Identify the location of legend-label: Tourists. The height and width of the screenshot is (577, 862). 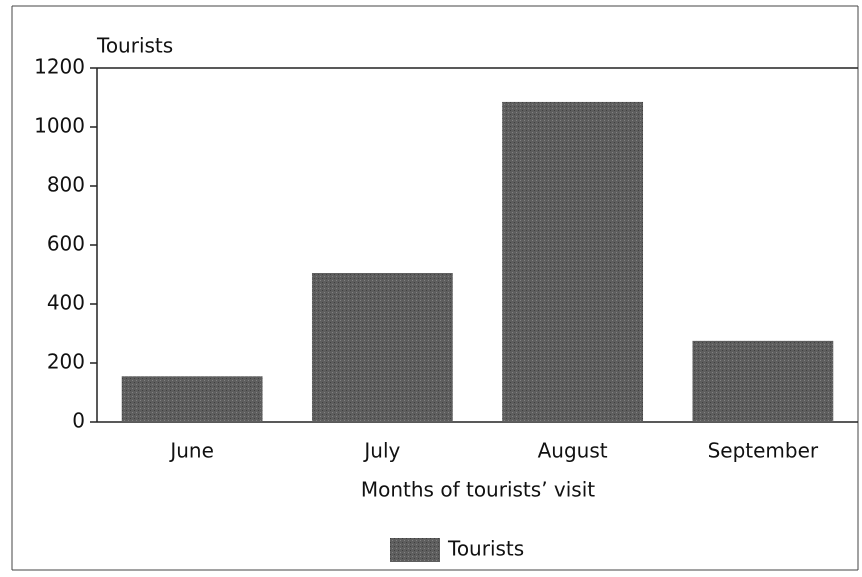
(485, 549).